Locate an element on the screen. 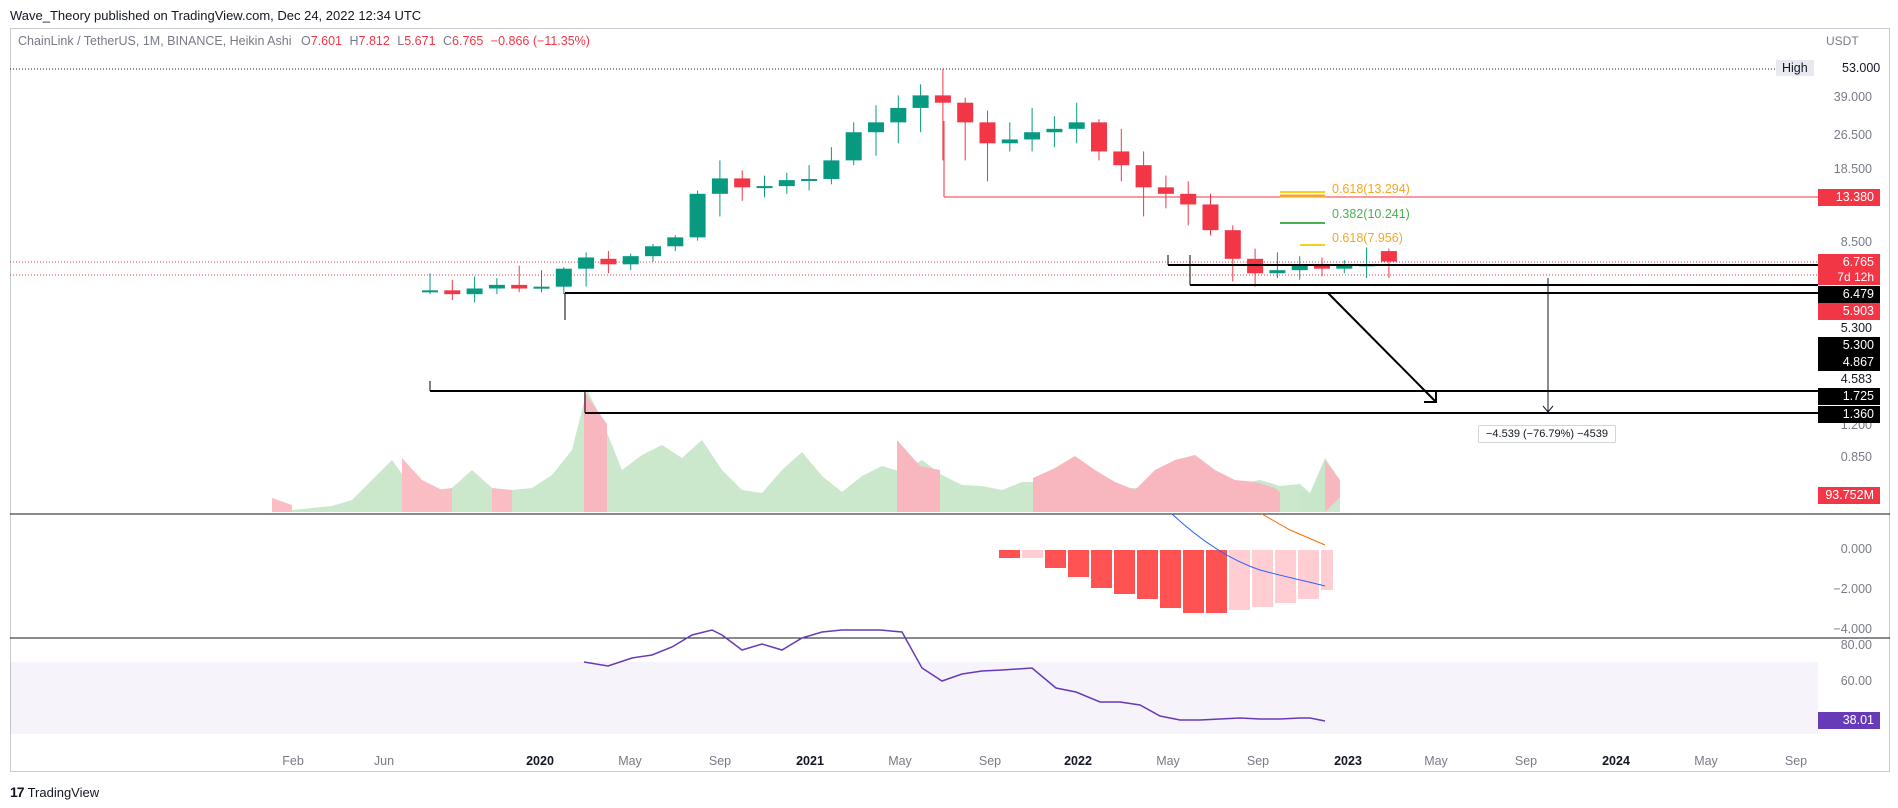 The height and width of the screenshot is (808, 1898). price-tick: 39.000 is located at coordinates (1852, 97).